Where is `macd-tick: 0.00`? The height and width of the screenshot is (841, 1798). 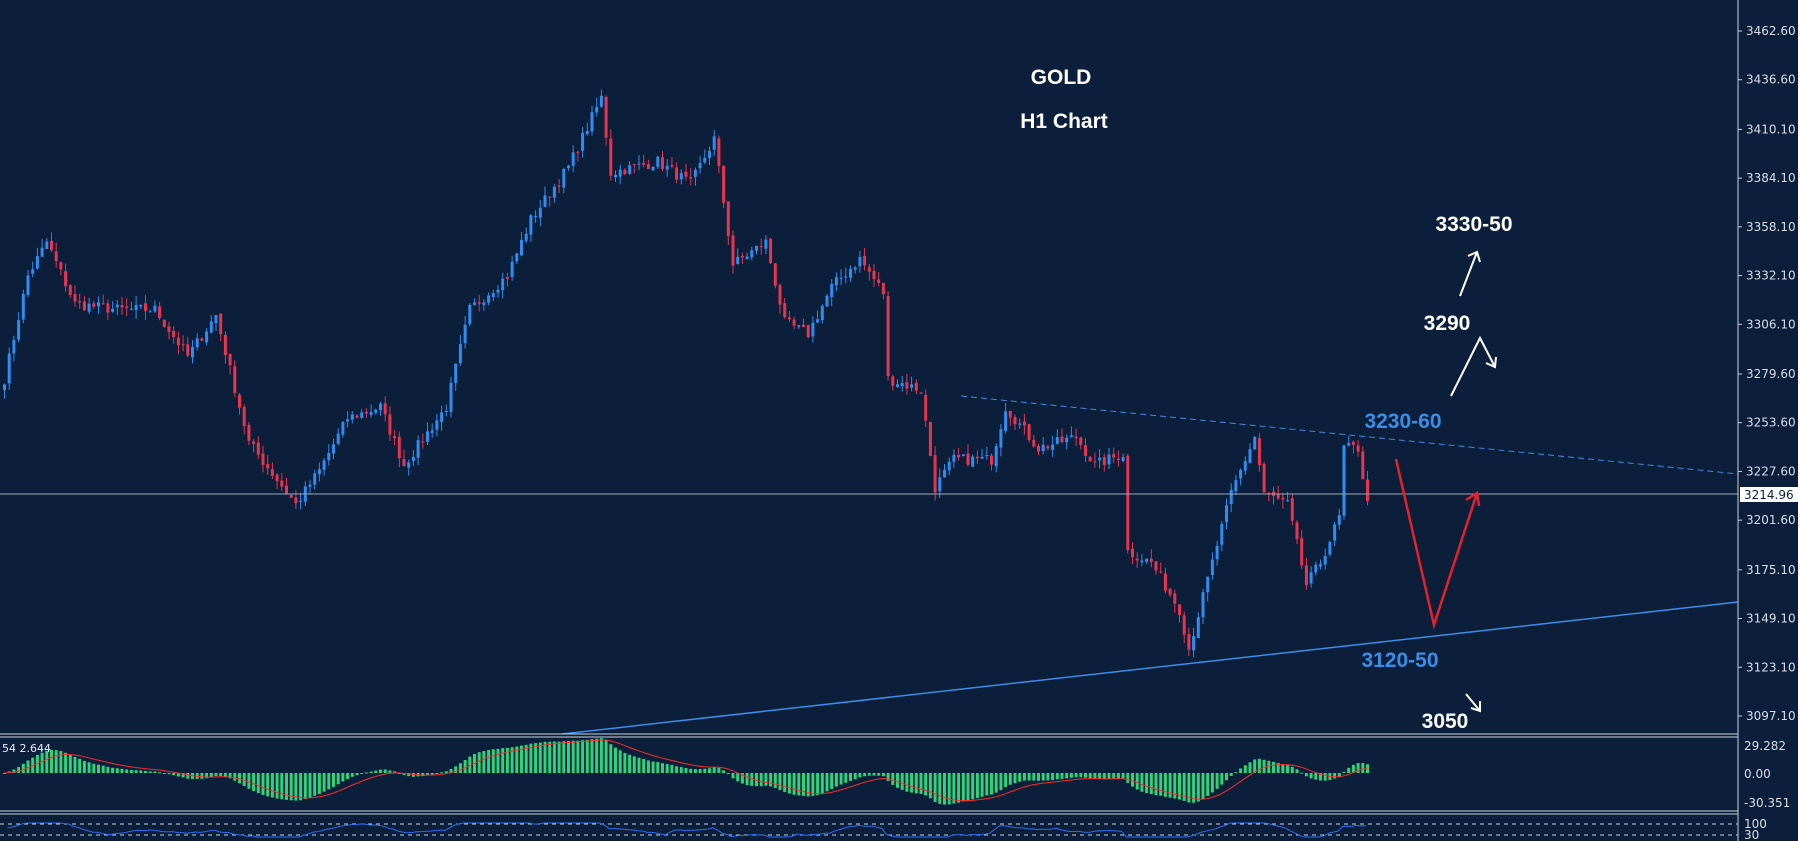 macd-tick: 0.00 is located at coordinates (1757, 774).